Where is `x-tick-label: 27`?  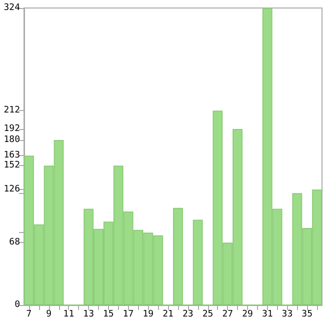
x-tick-label: 27 is located at coordinates (228, 315).